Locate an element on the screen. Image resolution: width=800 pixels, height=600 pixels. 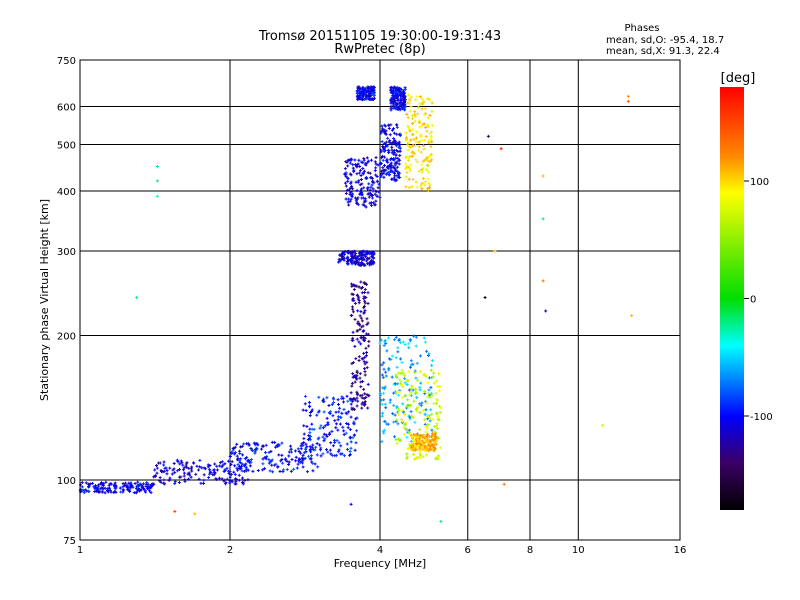
phase-stats-o: mean, sd,O: -95.4, 18.7 is located at coordinates (665, 40).